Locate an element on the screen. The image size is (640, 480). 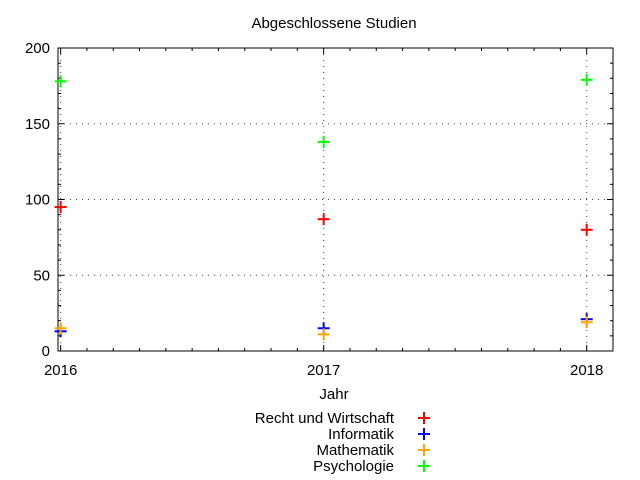
x-tick-label: 2016 is located at coordinates (60, 370).